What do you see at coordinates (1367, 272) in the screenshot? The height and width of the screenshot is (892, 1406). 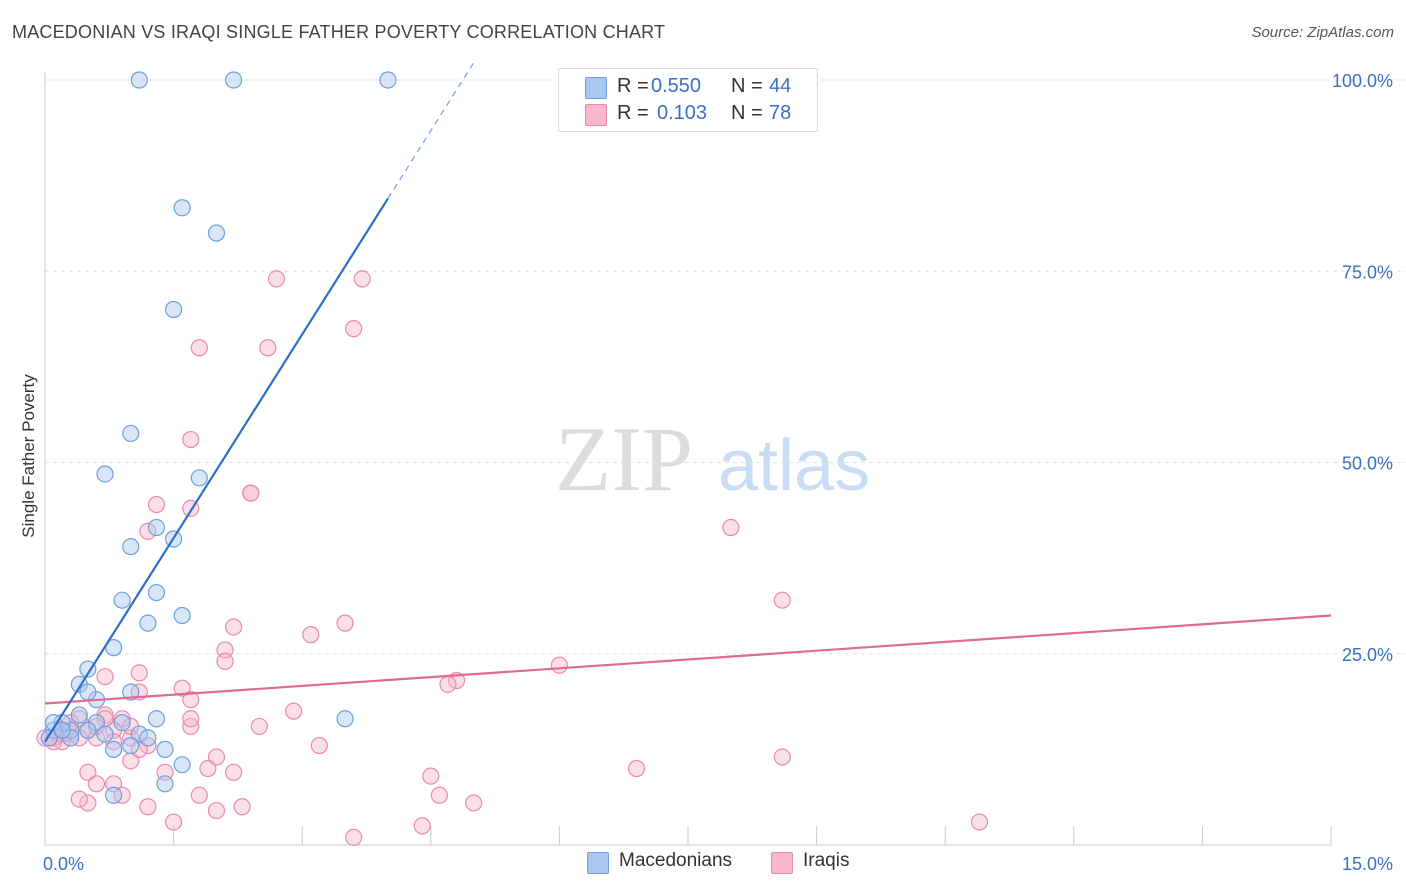 I see `y-tick-label: 75.0%` at bounding box center [1367, 272].